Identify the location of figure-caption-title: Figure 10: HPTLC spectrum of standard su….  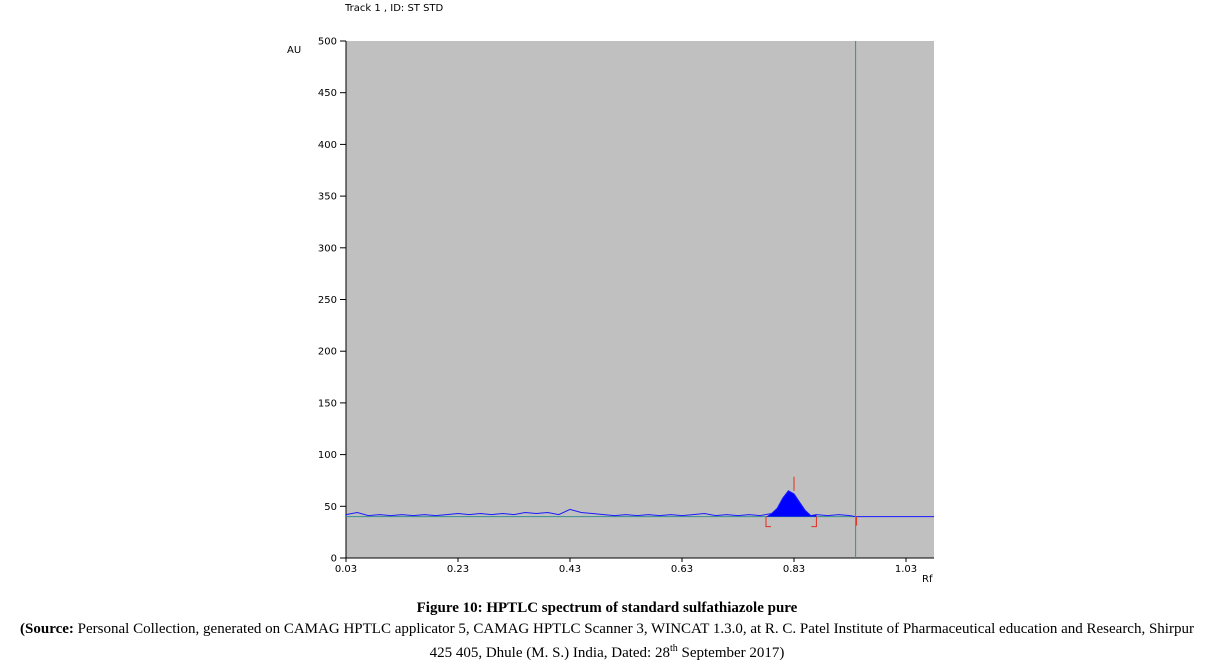
(607, 608).